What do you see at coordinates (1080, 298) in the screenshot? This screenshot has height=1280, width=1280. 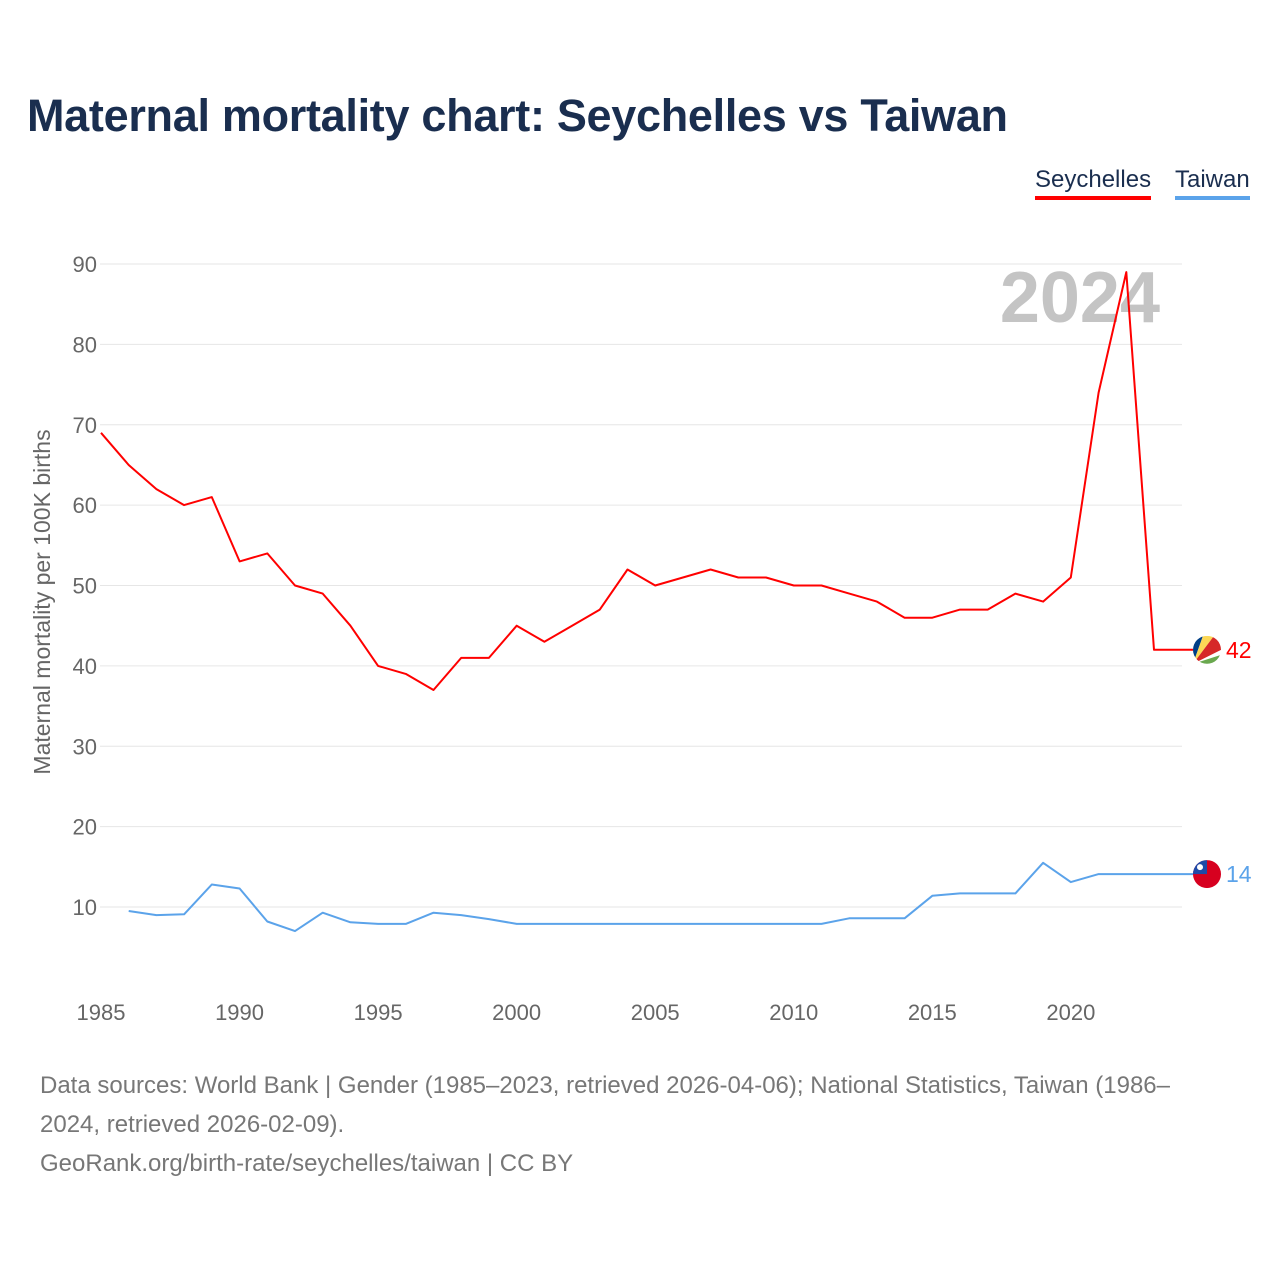 I see `year-watermark: 2024` at bounding box center [1080, 298].